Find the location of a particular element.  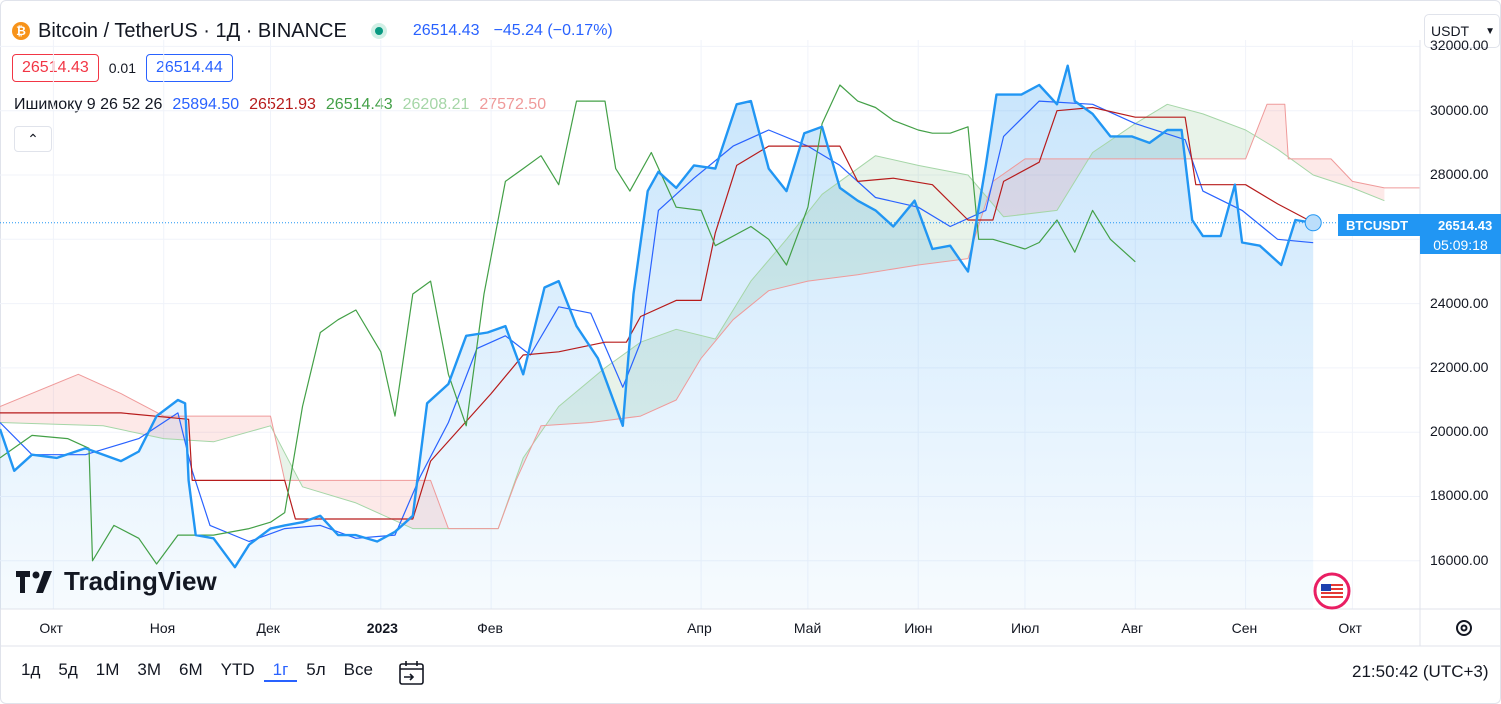

quote-row: 26514.43 0.01 26514.44 is located at coordinates (122, 68).